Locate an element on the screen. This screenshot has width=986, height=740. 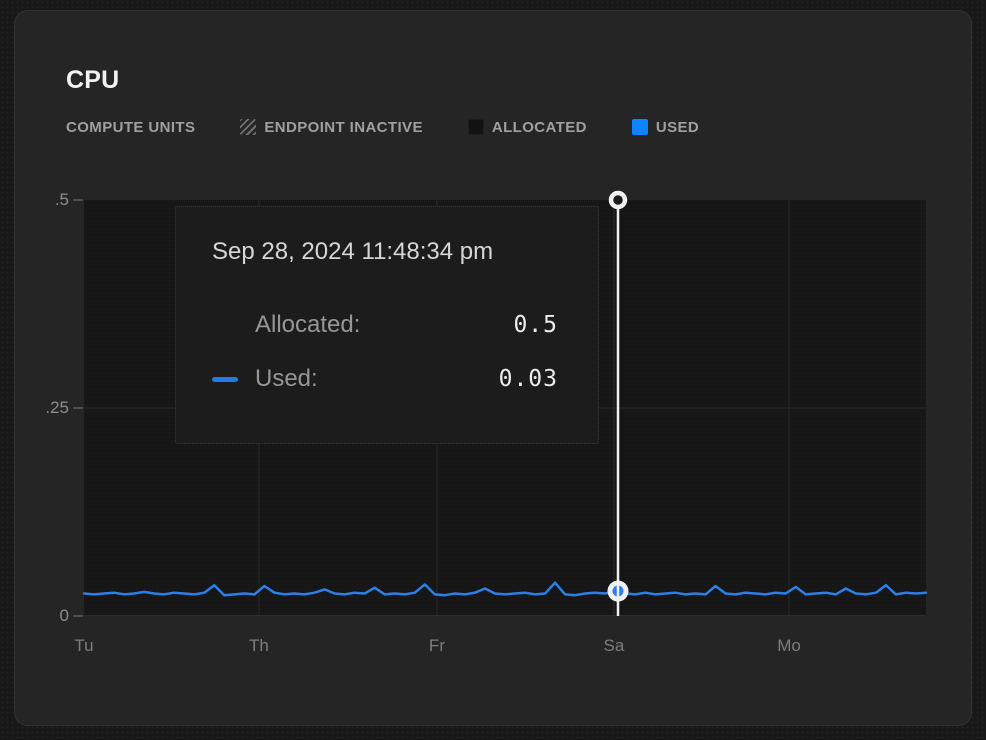
y-tick: 0 is located at coordinates (49, 616).